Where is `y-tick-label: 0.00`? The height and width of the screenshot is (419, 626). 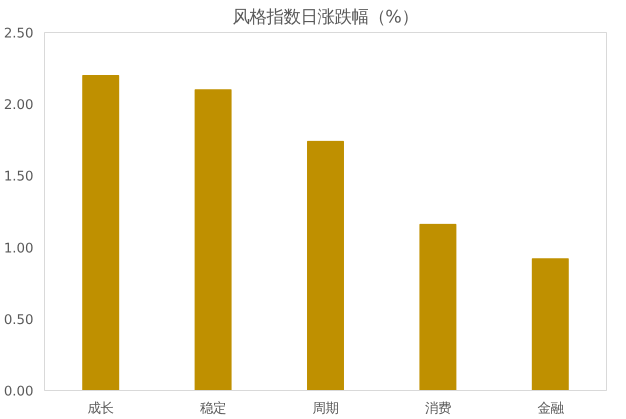
y-tick-label: 0.00 is located at coordinates (19, 392).